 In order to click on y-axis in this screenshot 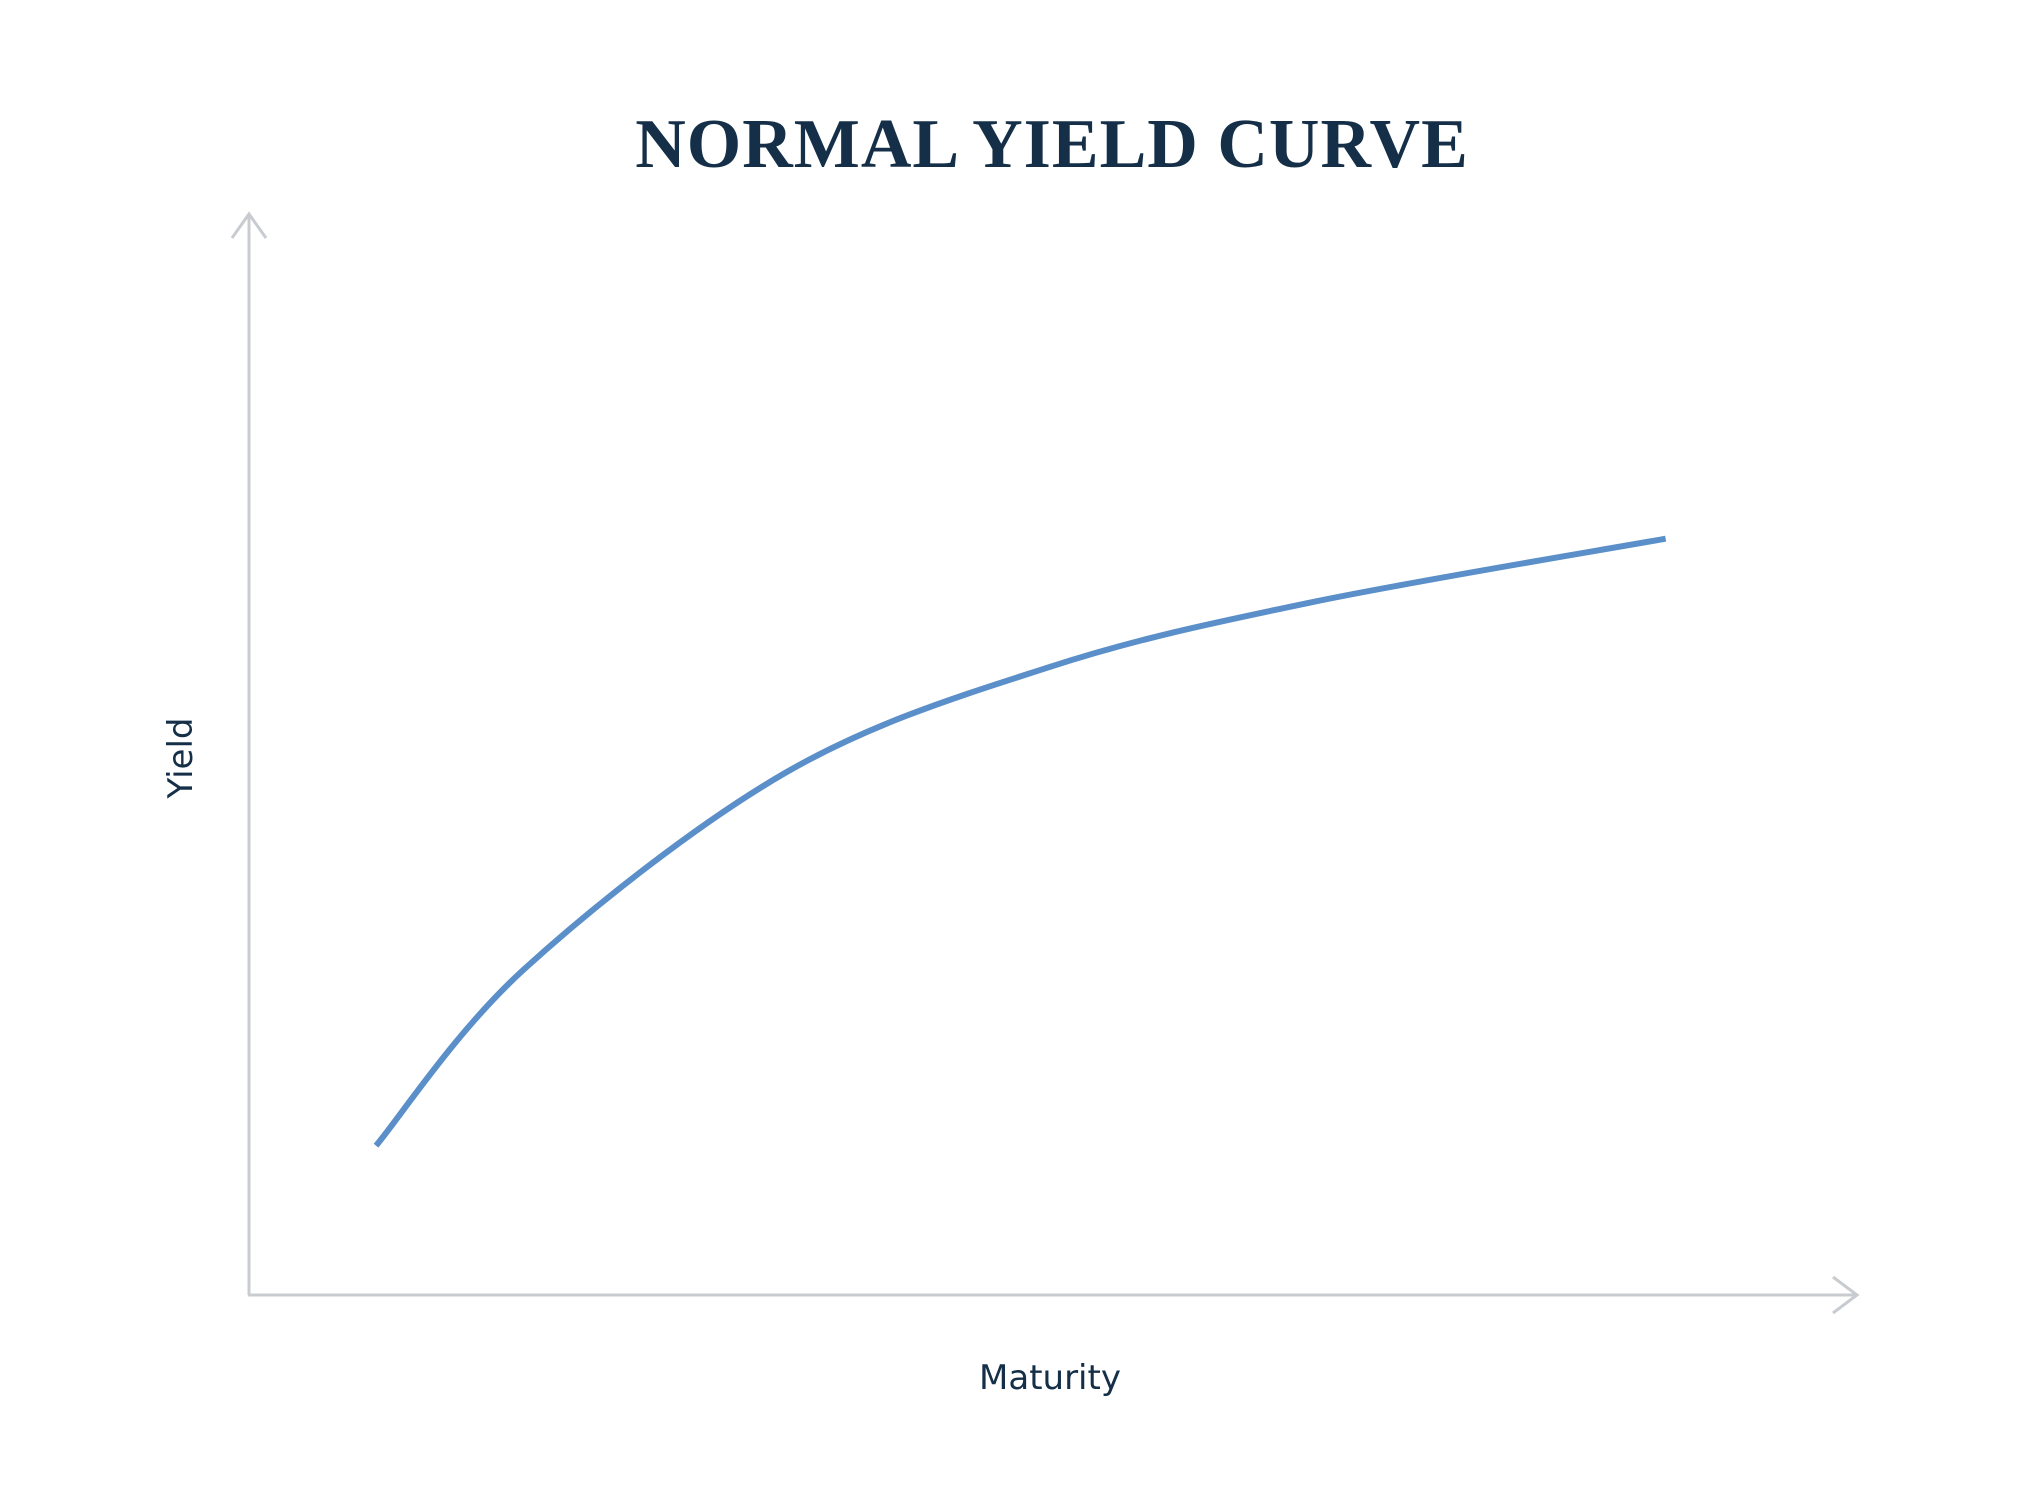, I will do `click(249, 753)`.